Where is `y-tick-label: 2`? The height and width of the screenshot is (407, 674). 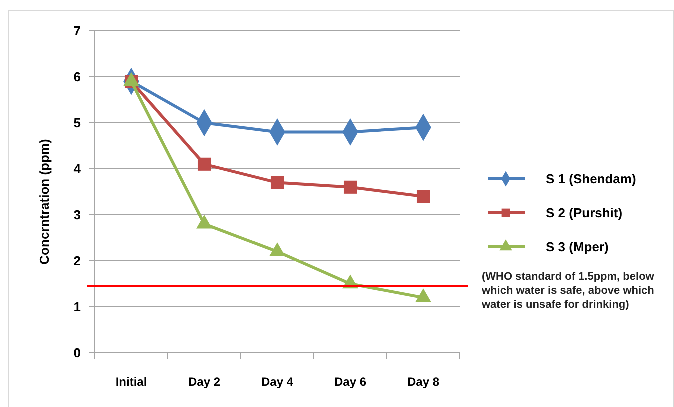
y-tick-label: 2 is located at coordinates (77, 261).